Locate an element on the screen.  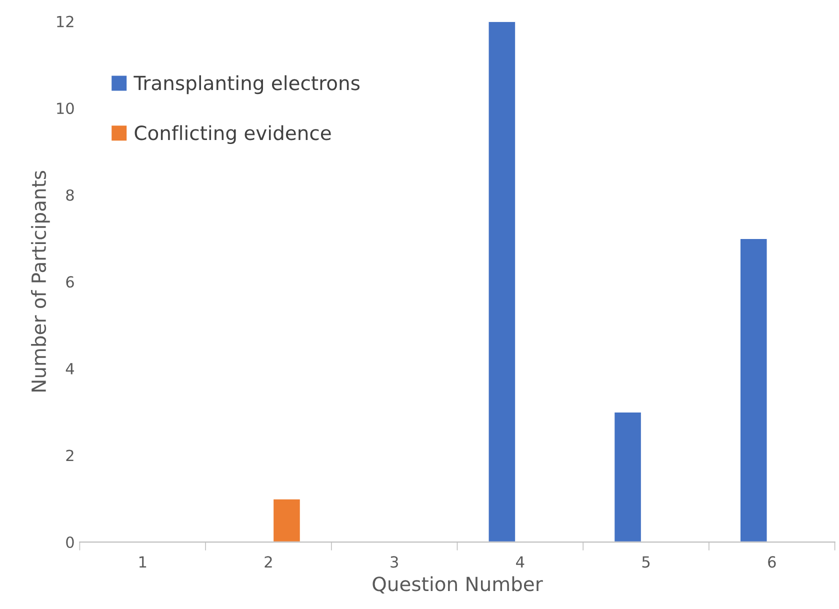
x-tick-label: 6 is located at coordinates (772, 562).